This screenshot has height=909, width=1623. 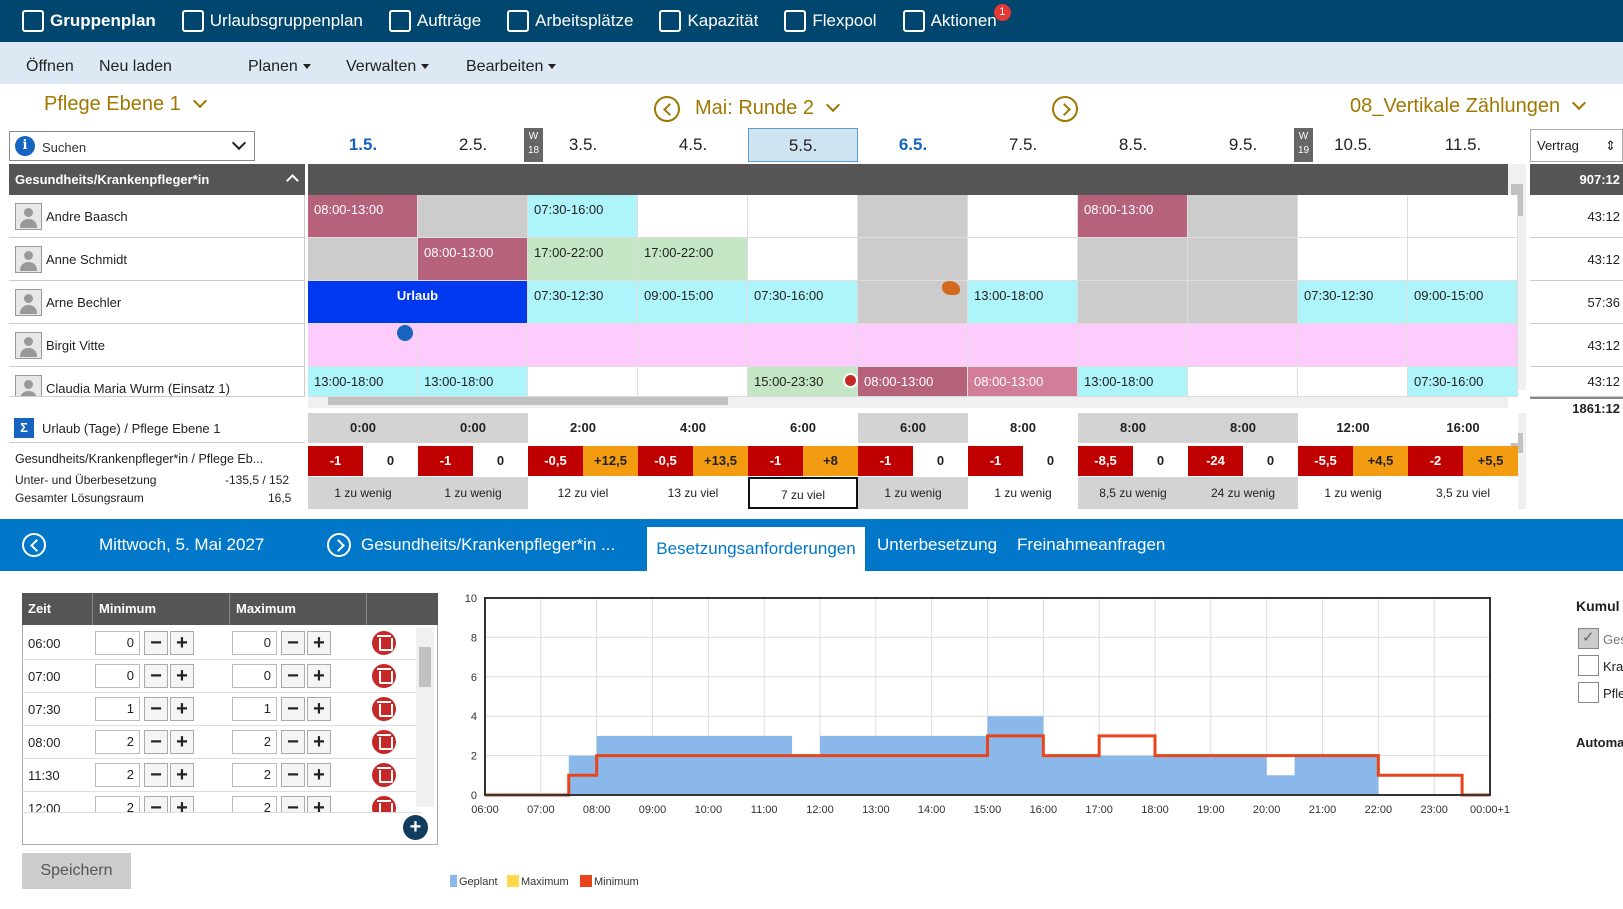 I want to click on chevron-up-icon, so click(x=292, y=180).